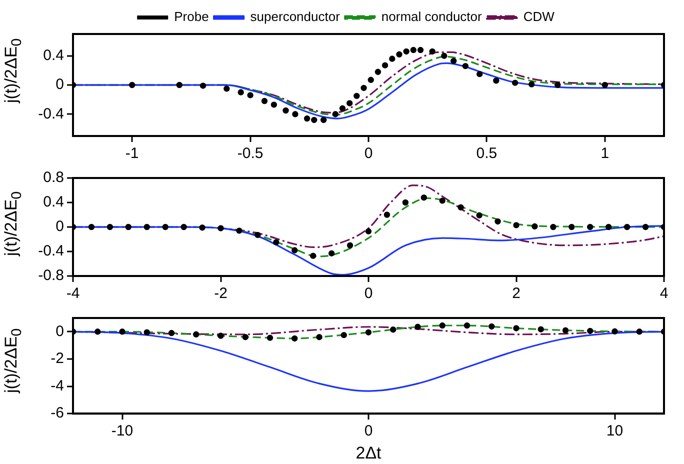 The width and height of the screenshot is (684, 464). I want to click on x-tick-label: 0.5, so click(487, 153).